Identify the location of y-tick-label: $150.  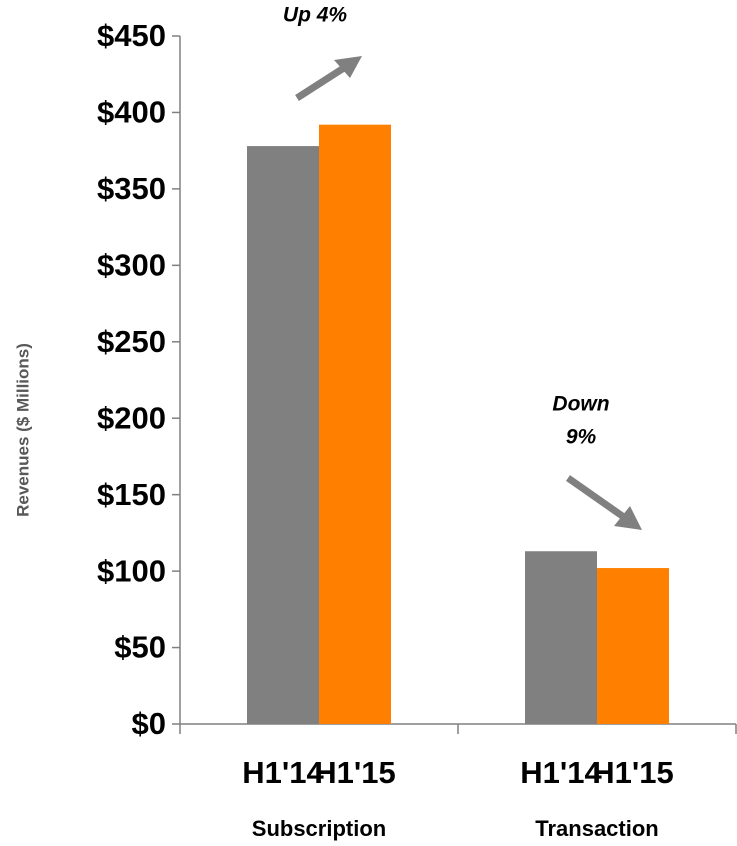
(131, 494).